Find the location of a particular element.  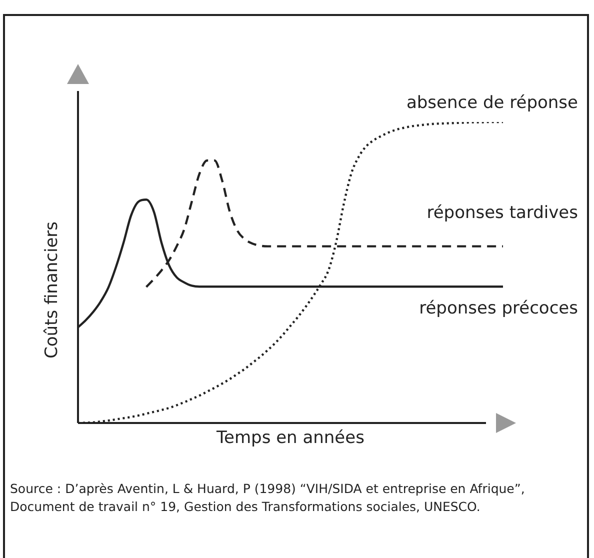

source-note: Source : D’après Aventin, L & Huard, P (1998) “VIH/SIDA et entreprise en Afrique”, Document de travail n° 19, Gestion des Transformations sociales, UNESCO. is located at coordinates (268, 498).